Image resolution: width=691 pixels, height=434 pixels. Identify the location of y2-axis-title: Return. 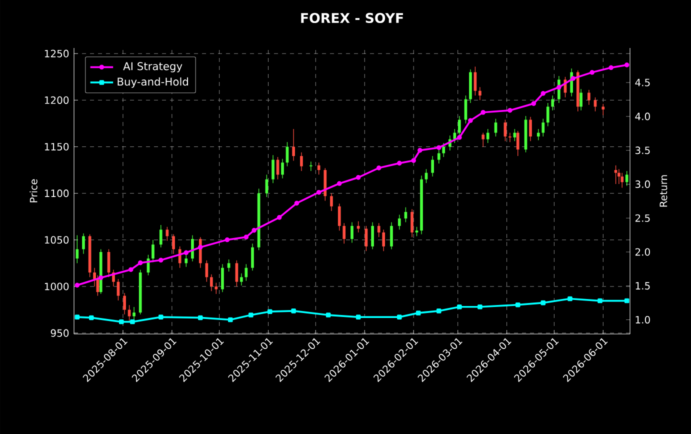
(664, 191).